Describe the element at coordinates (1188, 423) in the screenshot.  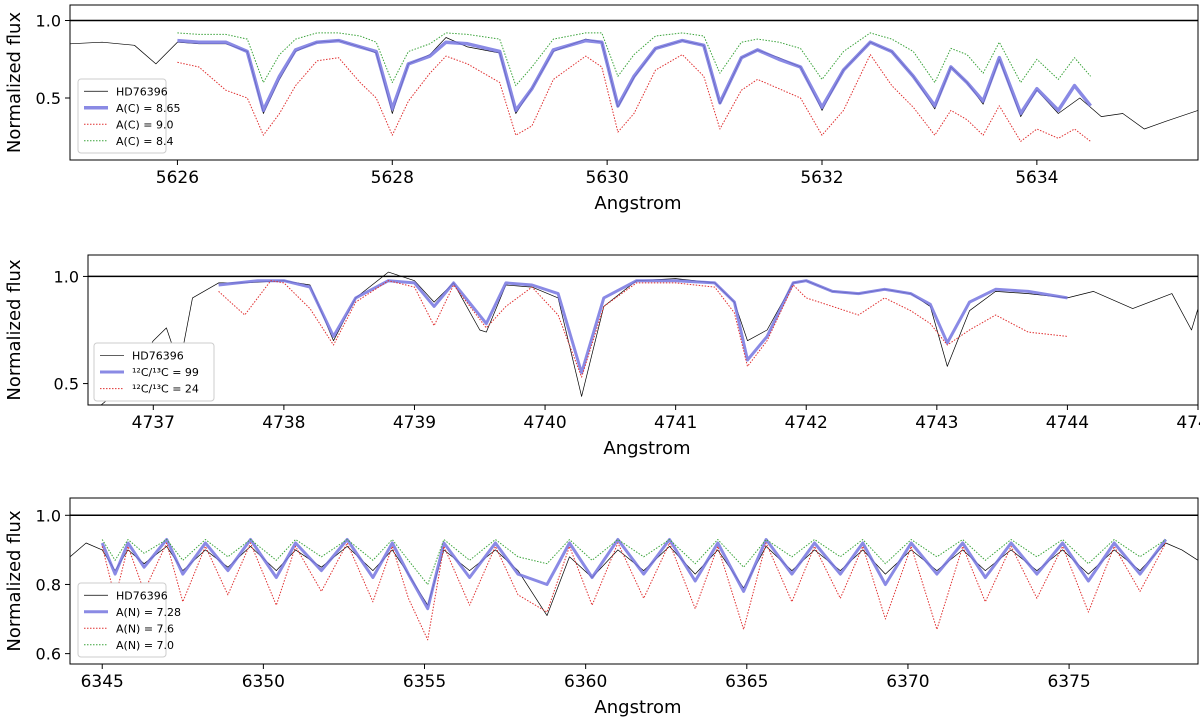
I see `x-tick-label: 4745` at that location.